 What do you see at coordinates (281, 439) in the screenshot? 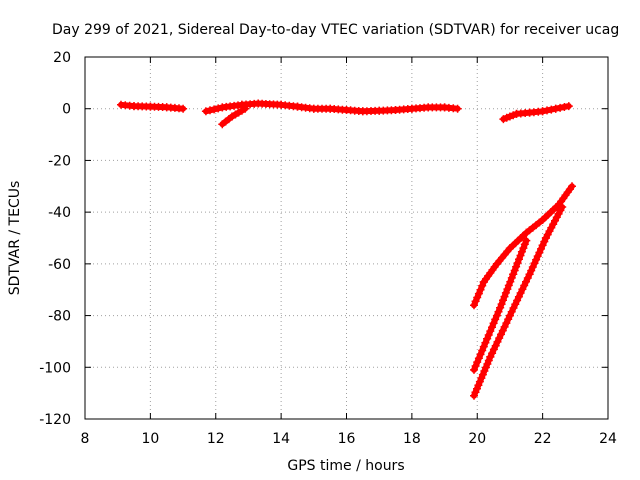
I see `x-tick-label: 14` at bounding box center [281, 439].